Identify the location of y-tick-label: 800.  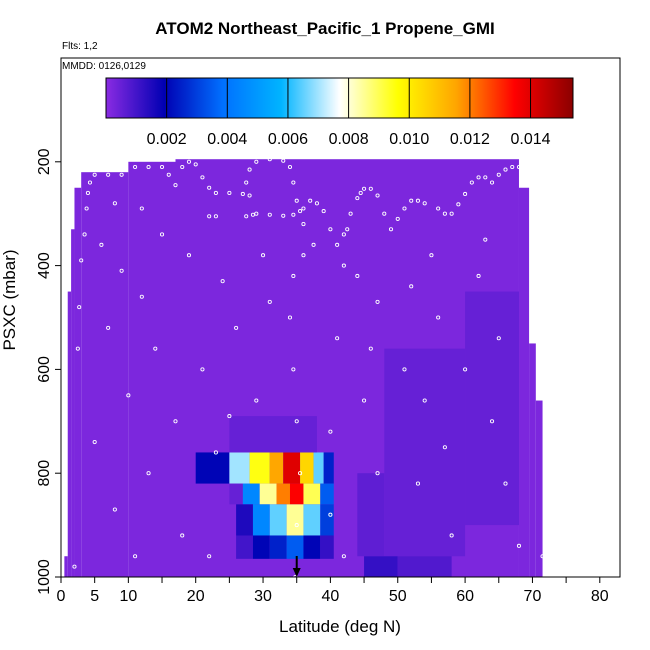
(44, 473).